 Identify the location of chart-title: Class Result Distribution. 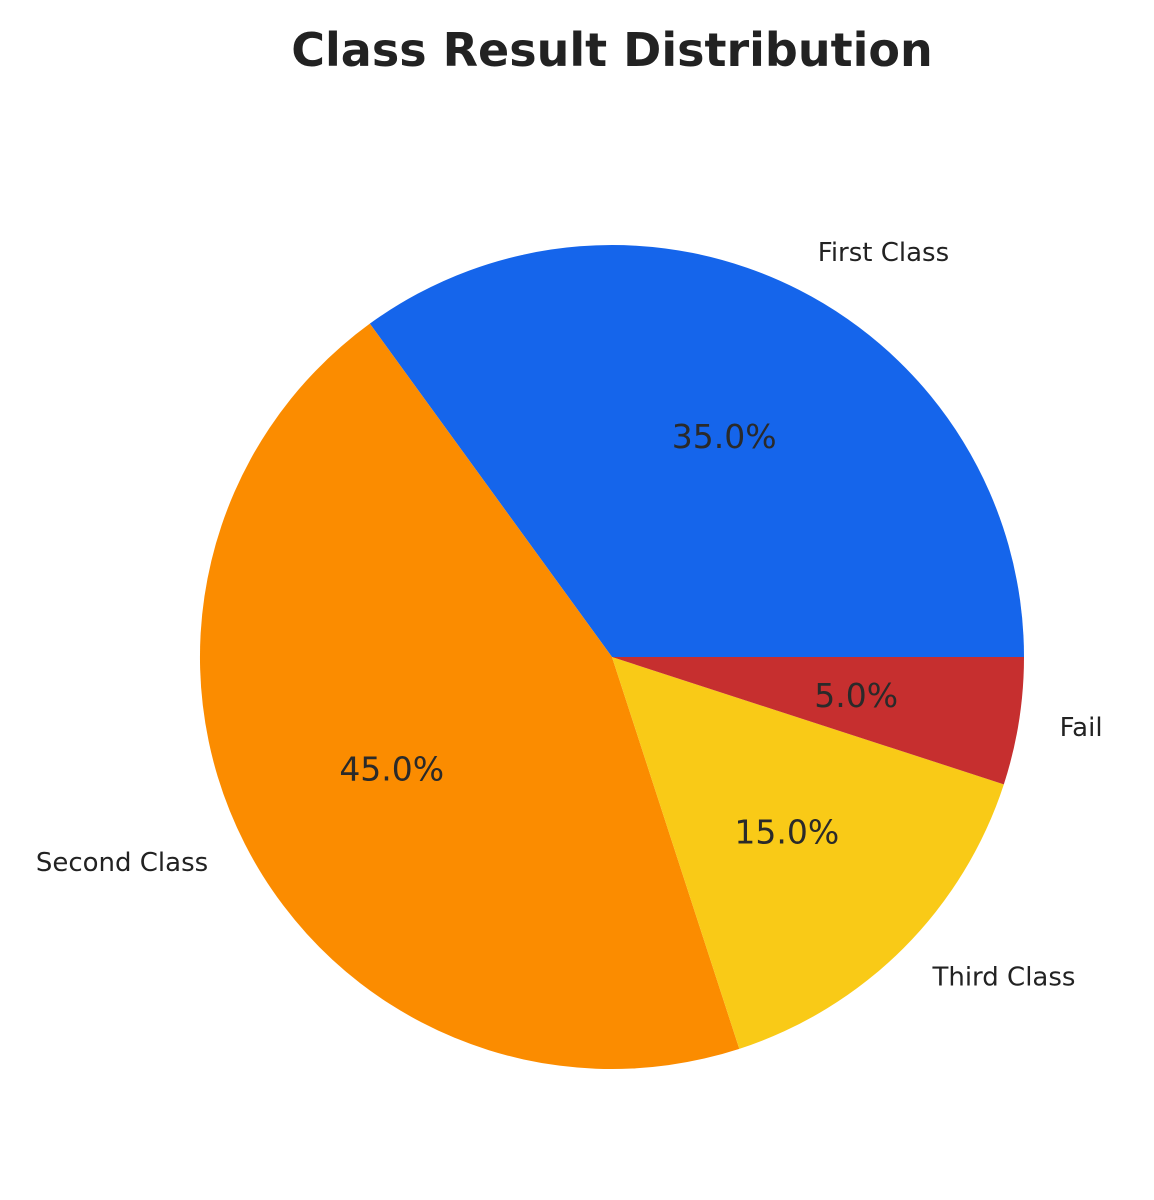
(611, 50).